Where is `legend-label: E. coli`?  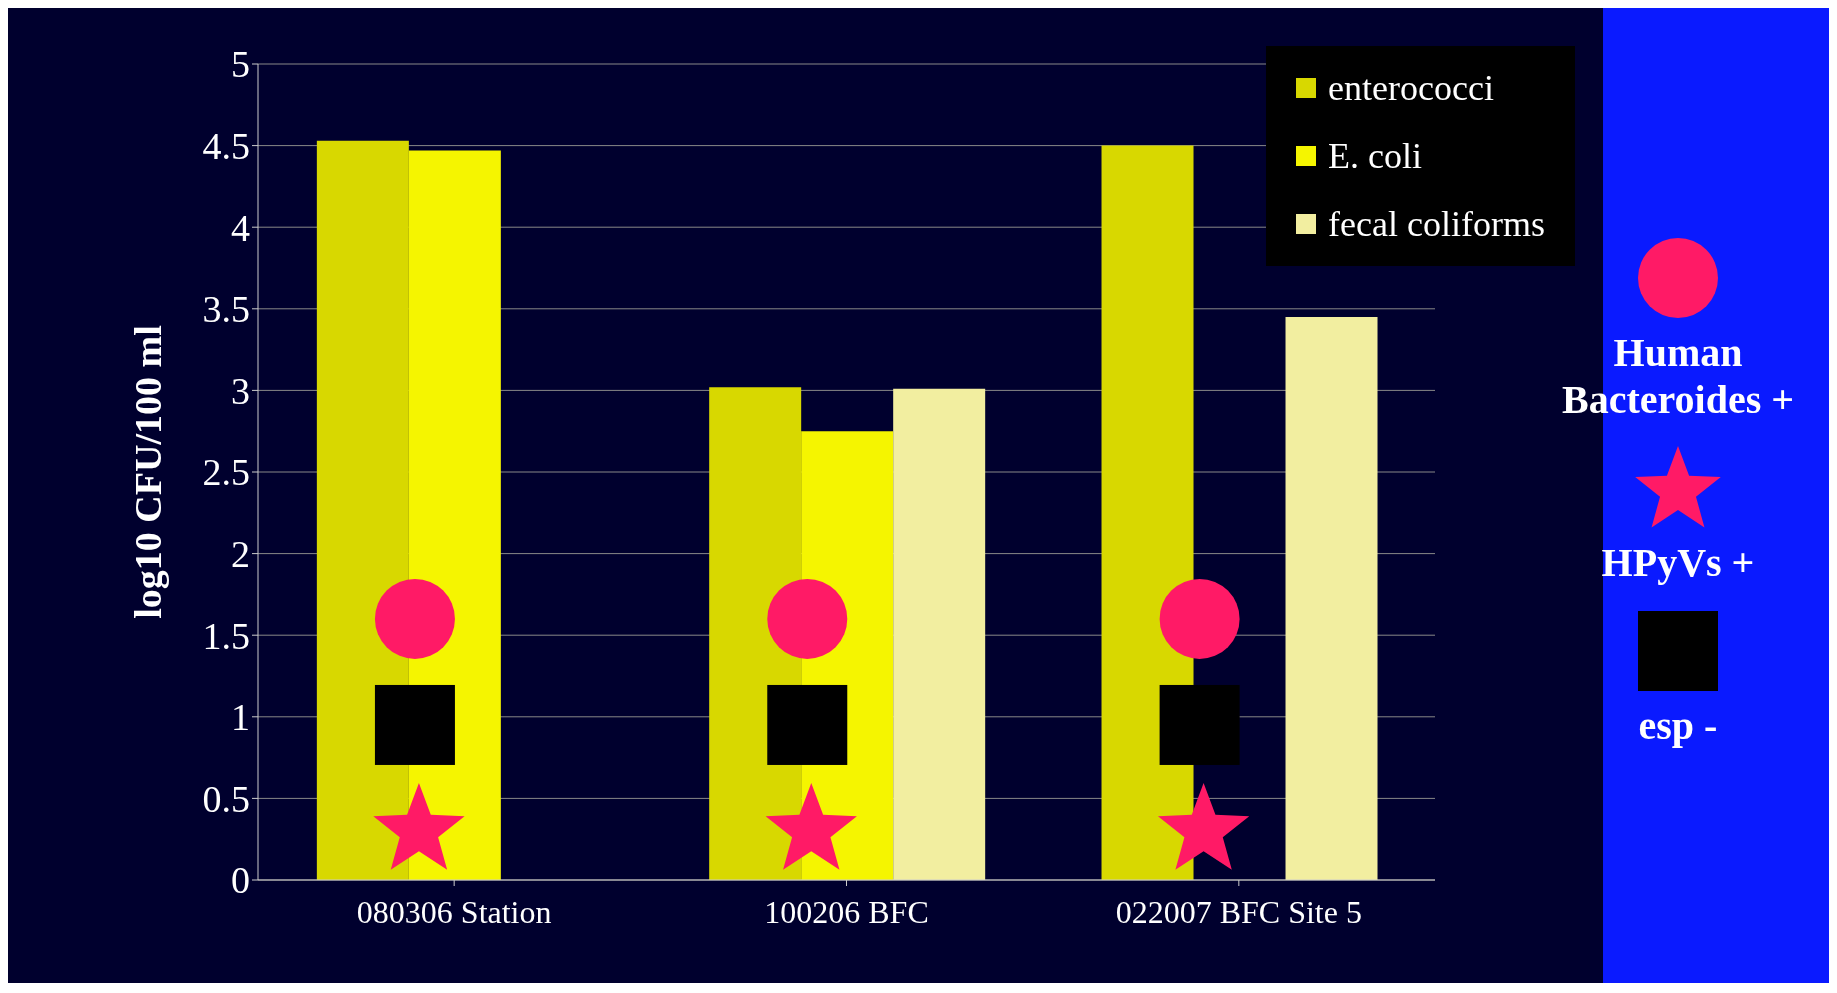
legend-label: E. coli is located at coordinates (1375, 156).